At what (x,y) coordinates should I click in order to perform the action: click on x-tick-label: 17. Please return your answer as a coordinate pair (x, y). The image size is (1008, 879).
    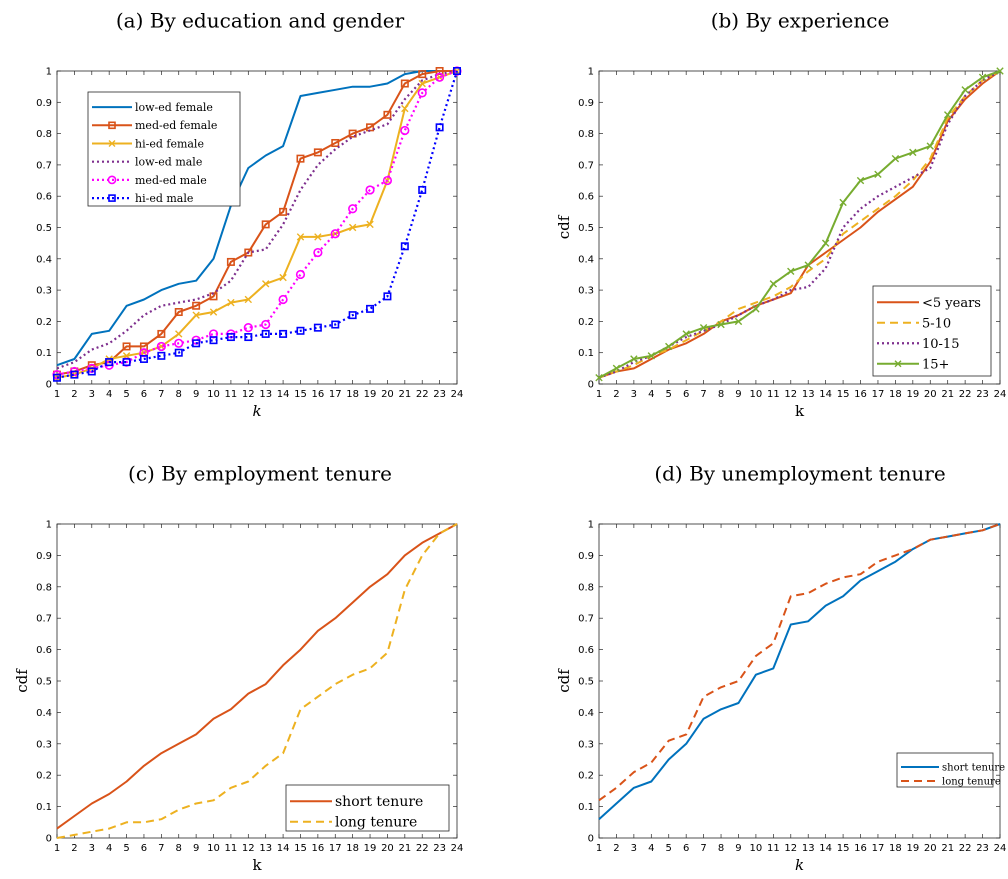
    Looking at the image, I should click on (878, 394).